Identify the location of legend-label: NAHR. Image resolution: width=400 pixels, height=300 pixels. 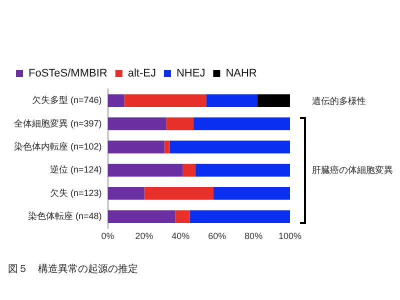
(241, 74).